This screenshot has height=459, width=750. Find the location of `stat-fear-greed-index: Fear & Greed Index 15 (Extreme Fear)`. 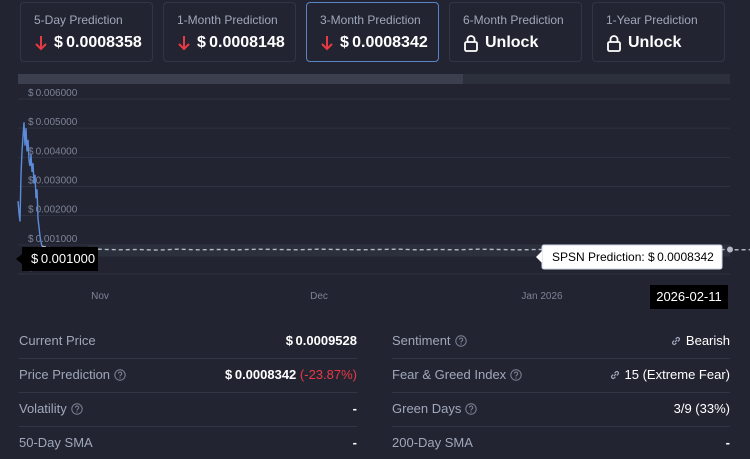

stat-fear-greed-index: Fear & Greed Index 15 (Extreme Fear) is located at coordinates (561, 375).